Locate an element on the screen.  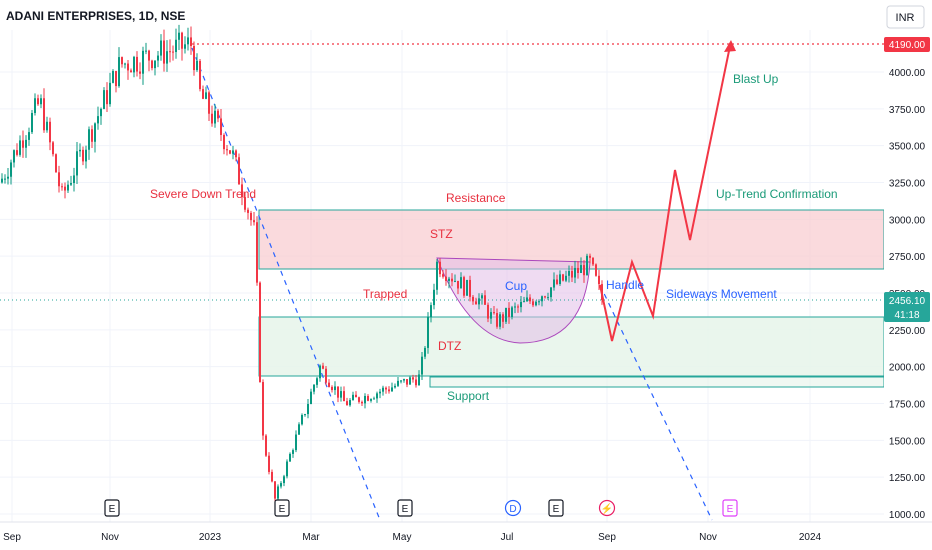
dtz-label: DTZ is located at coordinates (449, 346).